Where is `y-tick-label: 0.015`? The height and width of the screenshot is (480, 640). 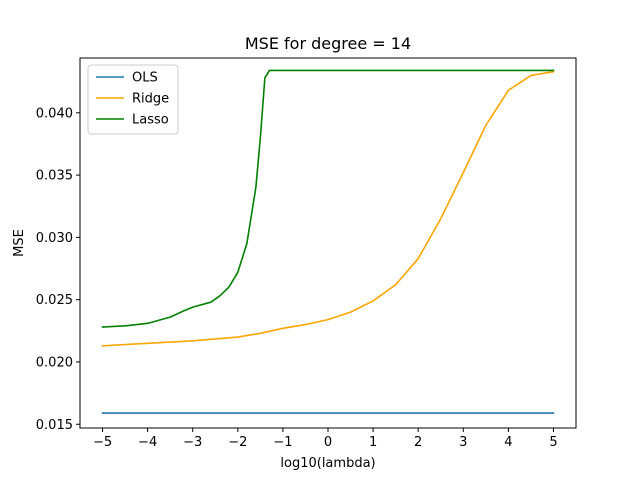
y-tick-label: 0.015 is located at coordinates (54, 425).